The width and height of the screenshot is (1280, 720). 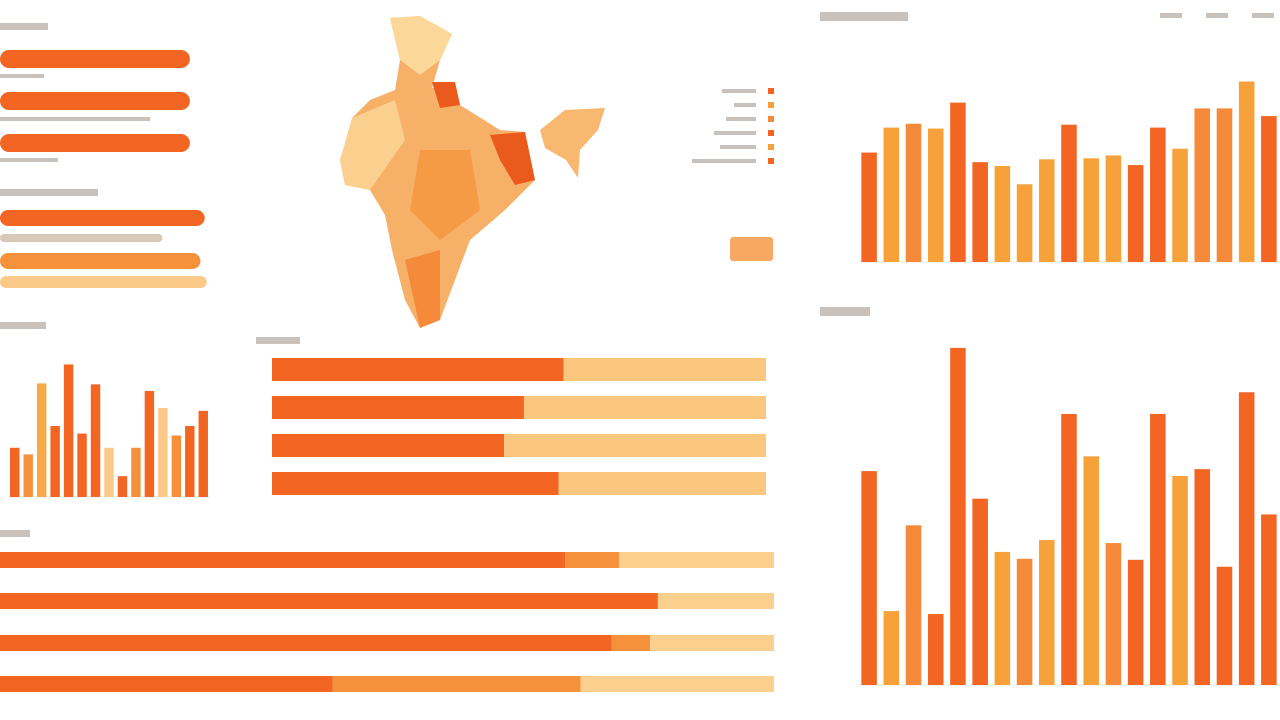 I want to click on button, so click(x=751, y=249).